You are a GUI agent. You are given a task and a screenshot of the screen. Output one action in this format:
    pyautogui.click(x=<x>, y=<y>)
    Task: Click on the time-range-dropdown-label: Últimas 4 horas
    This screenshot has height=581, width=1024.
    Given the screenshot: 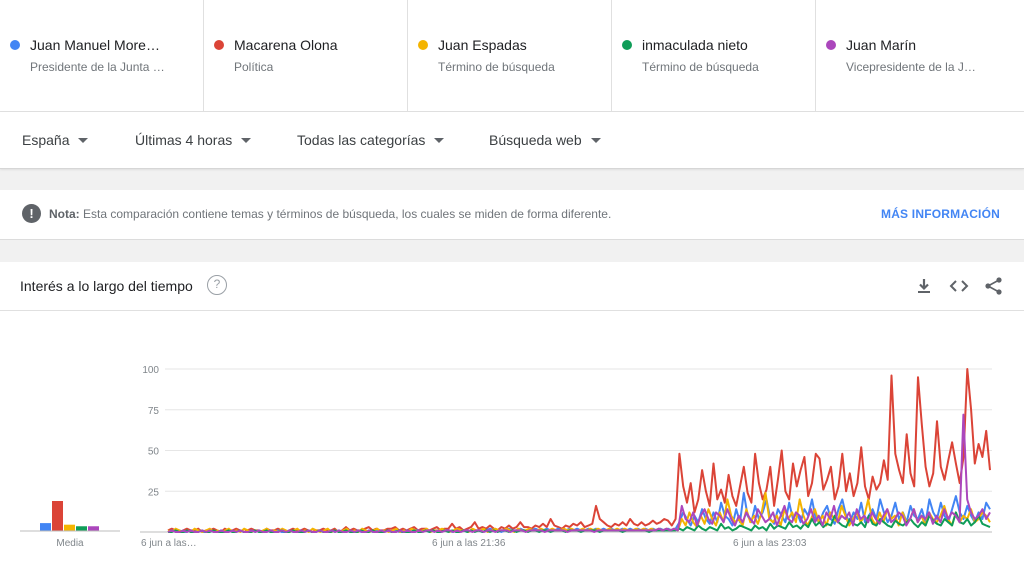 What is the action you would take?
    pyautogui.click(x=184, y=140)
    